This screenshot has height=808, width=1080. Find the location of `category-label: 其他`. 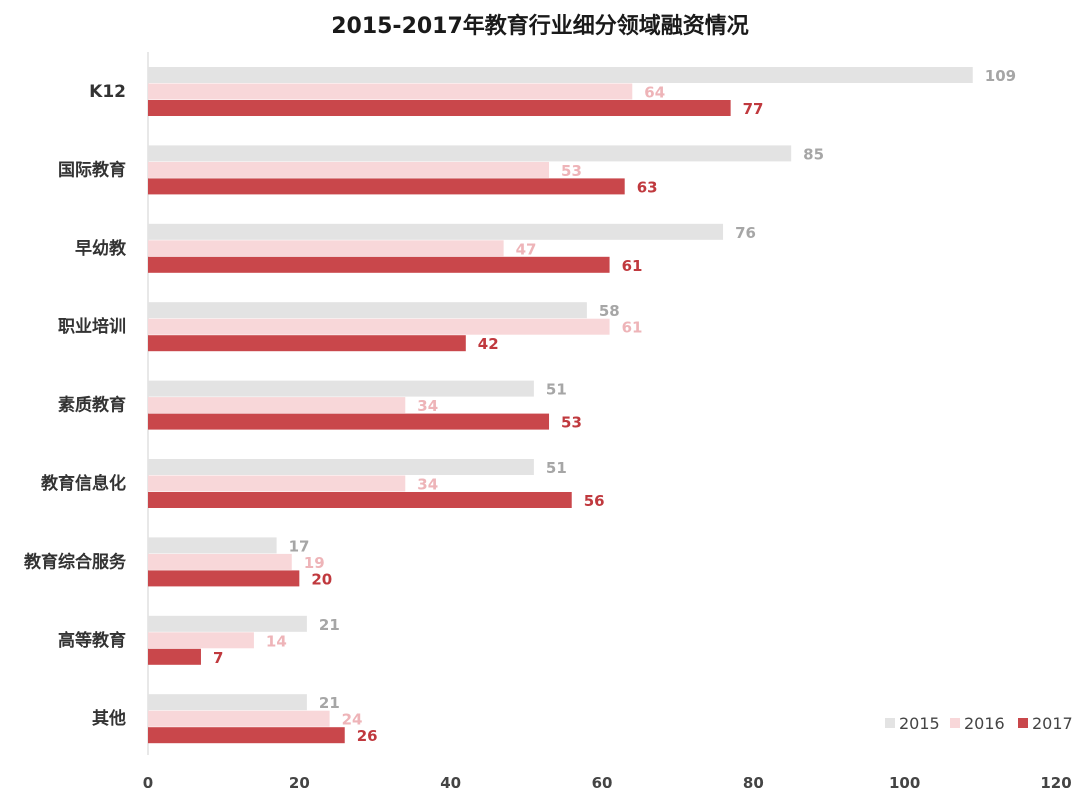

category-label: 其他 is located at coordinates (109, 718).